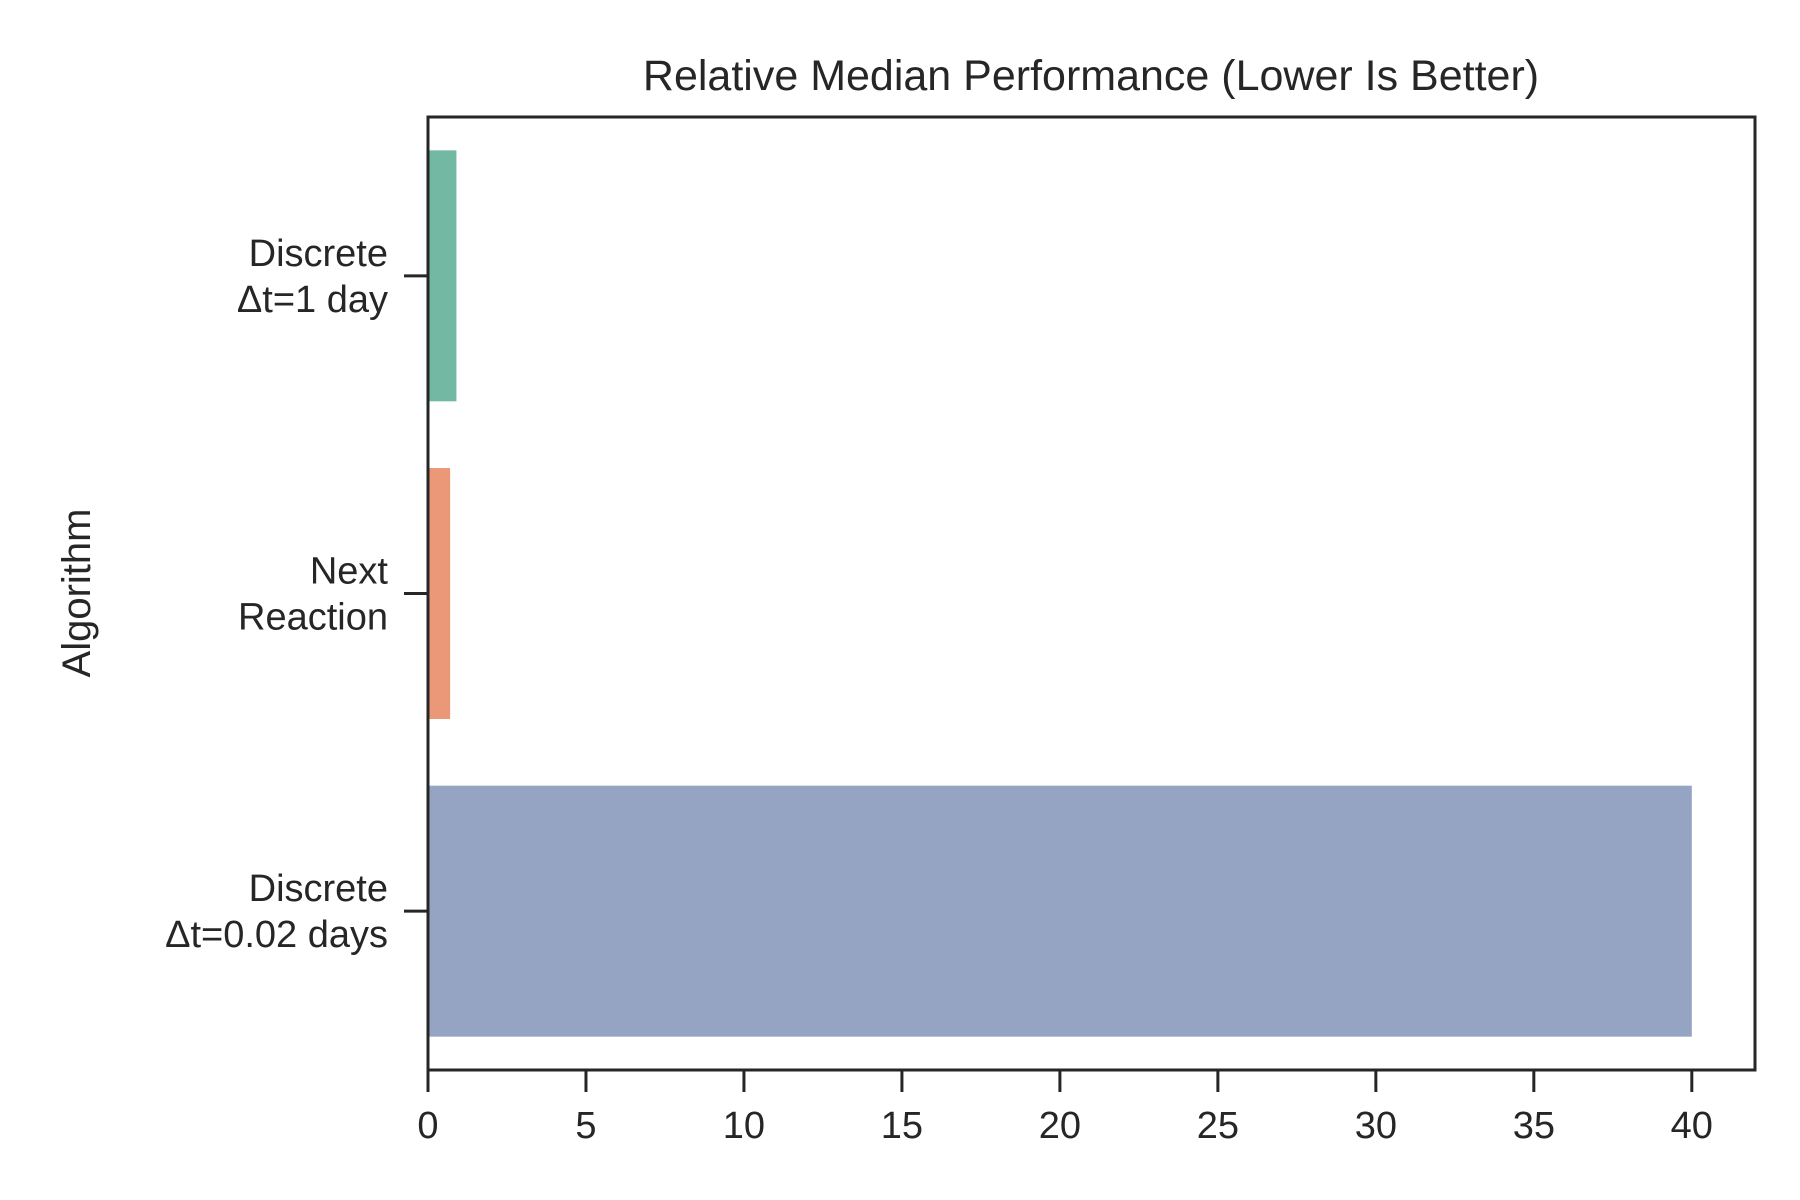 The width and height of the screenshot is (1800, 1200). What do you see at coordinates (313, 618) in the screenshot?
I see `y-tick-label-line: Reaction` at bounding box center [313, 618].